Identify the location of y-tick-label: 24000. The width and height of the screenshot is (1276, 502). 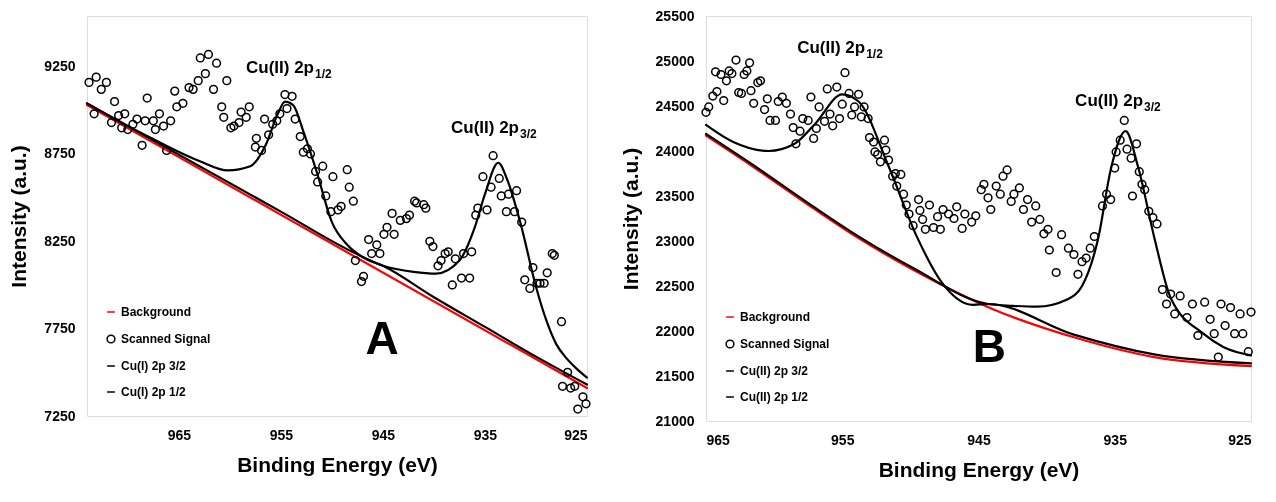
(675, 150).